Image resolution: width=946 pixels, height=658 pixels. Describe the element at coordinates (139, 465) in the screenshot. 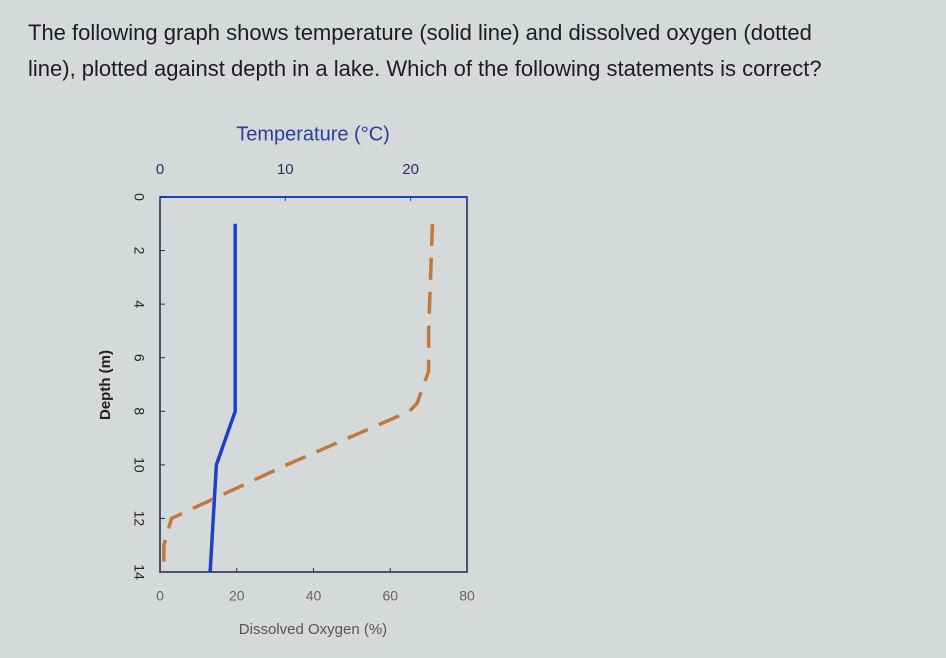

I see `y-tick-label: 10` at that location.